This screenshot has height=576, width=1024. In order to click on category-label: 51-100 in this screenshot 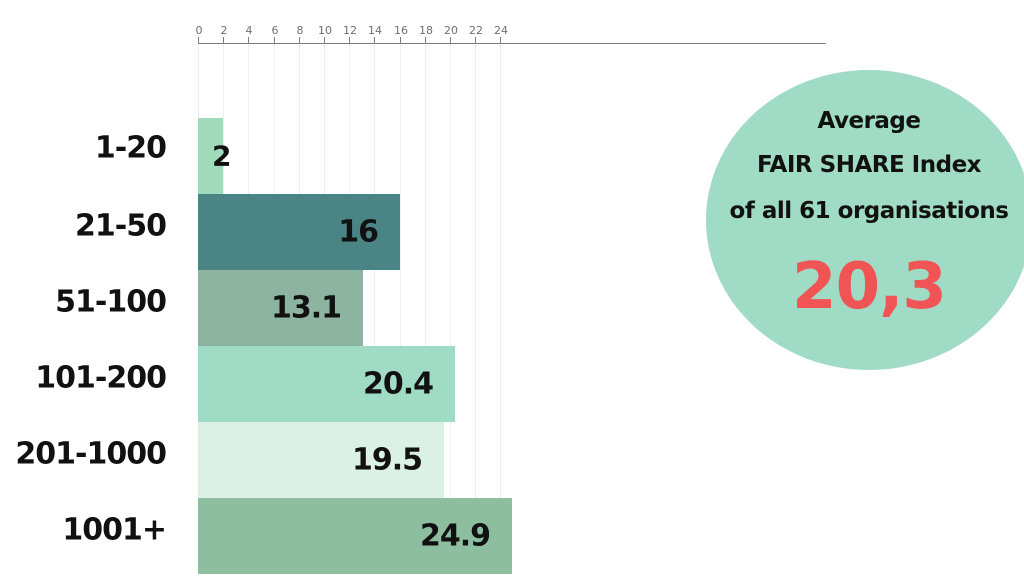, I will do `click(111, 302)`.